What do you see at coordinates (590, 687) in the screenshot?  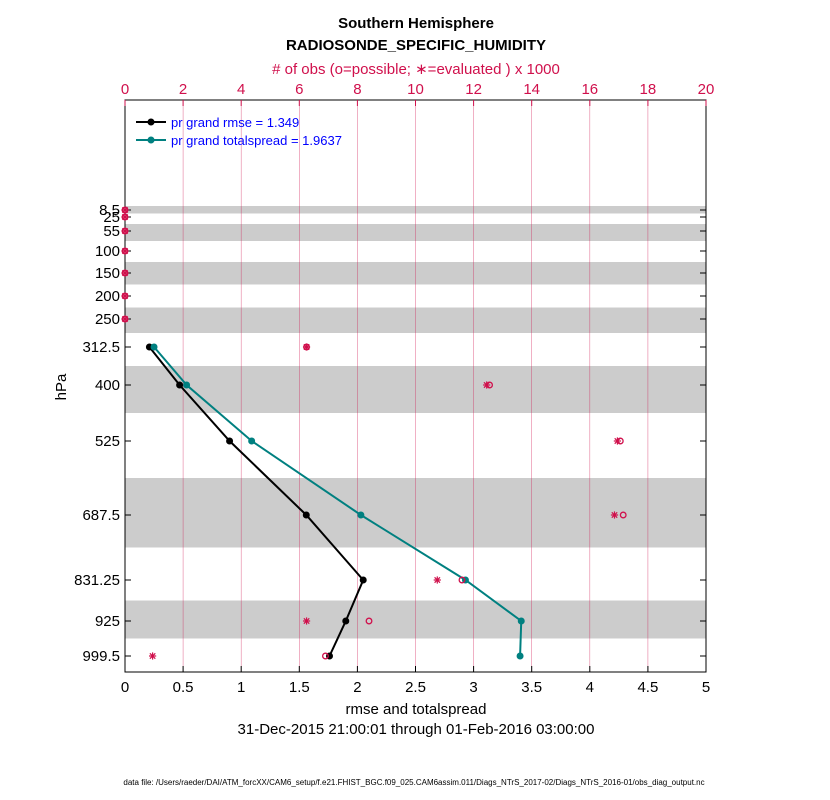 I see `x-tick-label: 4` at bounding box center [590, 687].